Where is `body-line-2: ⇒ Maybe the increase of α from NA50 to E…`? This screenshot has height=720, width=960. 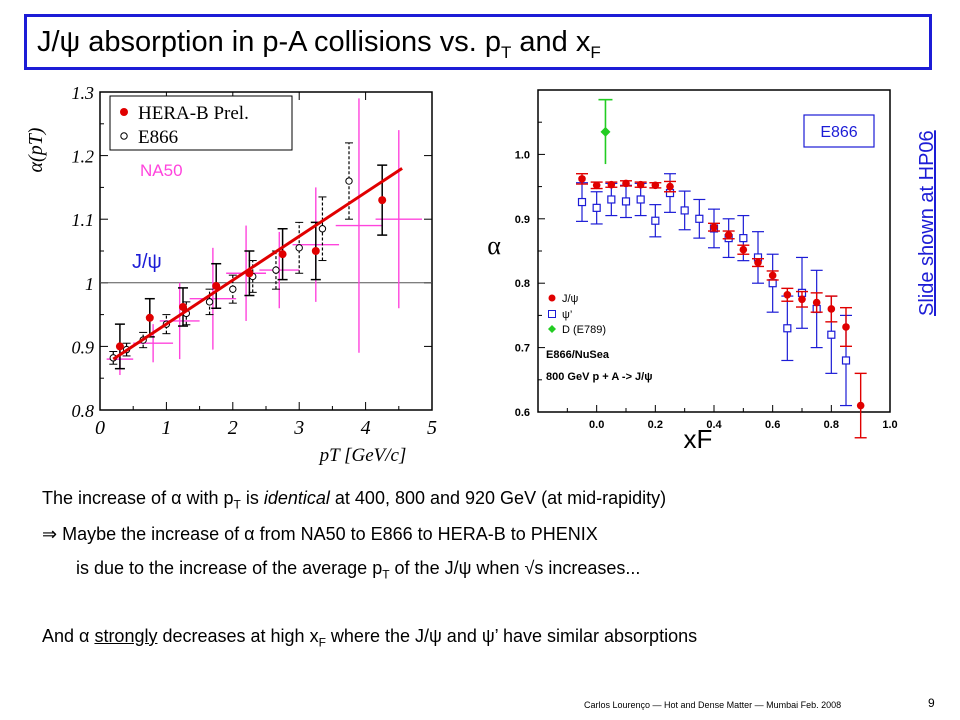
body-line-2: ⇒ Maybe the increase of α from NA50 to E… is located at coordinates (320, 534).